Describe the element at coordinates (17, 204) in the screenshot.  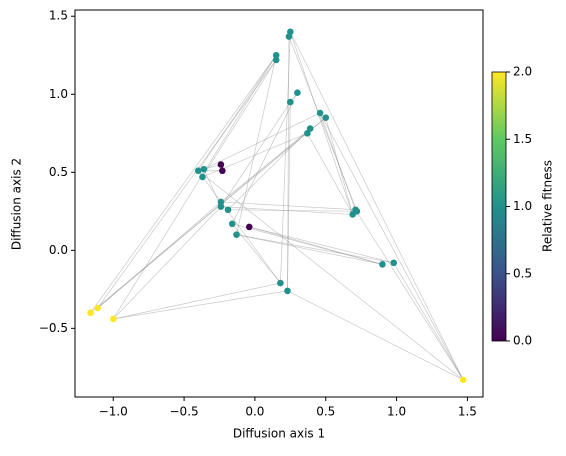
I see `y-axis-label: Diffusion axis 2` at that location.